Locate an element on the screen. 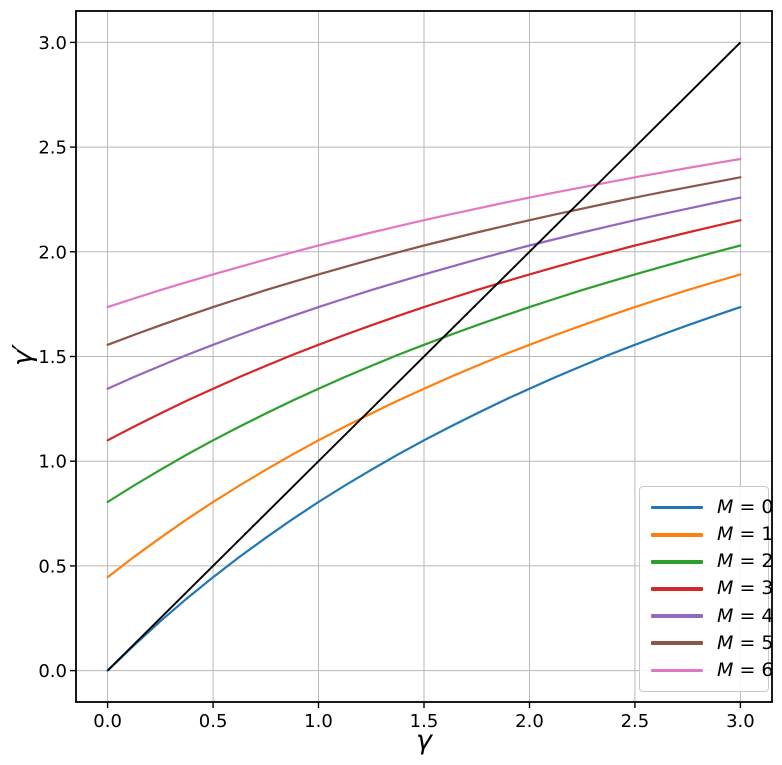 Image resolution: width=782 pixels, height=765 pixels. y-tick-label: 0.0 is located at coordinates (52, 671).